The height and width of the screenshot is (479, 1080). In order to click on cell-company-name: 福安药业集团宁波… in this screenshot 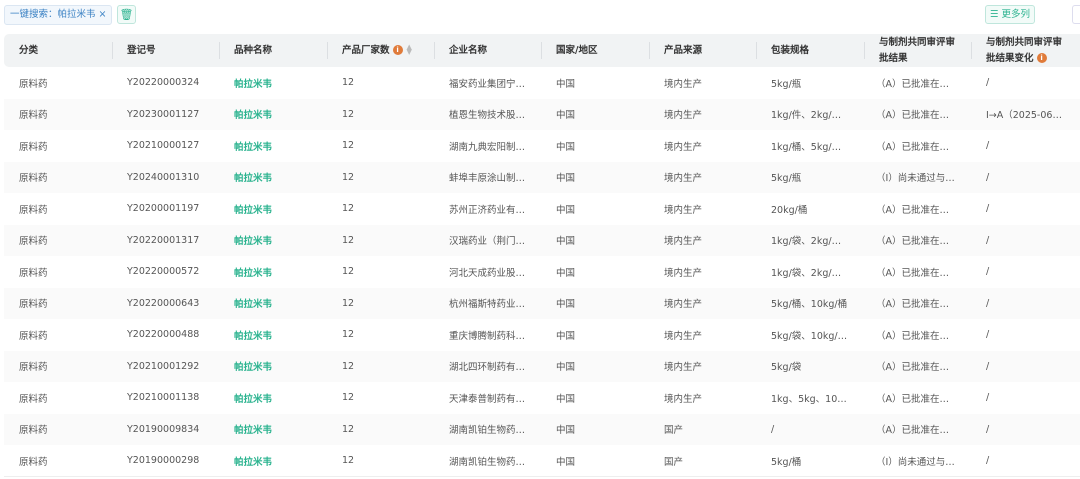, I will do `click(492, 84)`.